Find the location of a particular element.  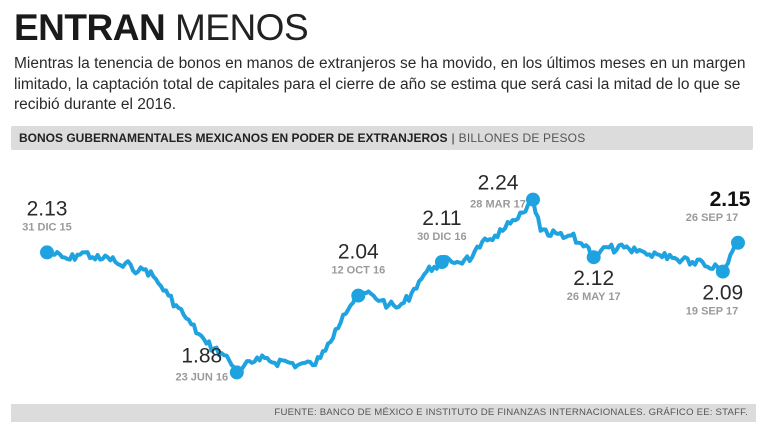

date-label: 30 DIC 16 is located at coordinates (442, 237).